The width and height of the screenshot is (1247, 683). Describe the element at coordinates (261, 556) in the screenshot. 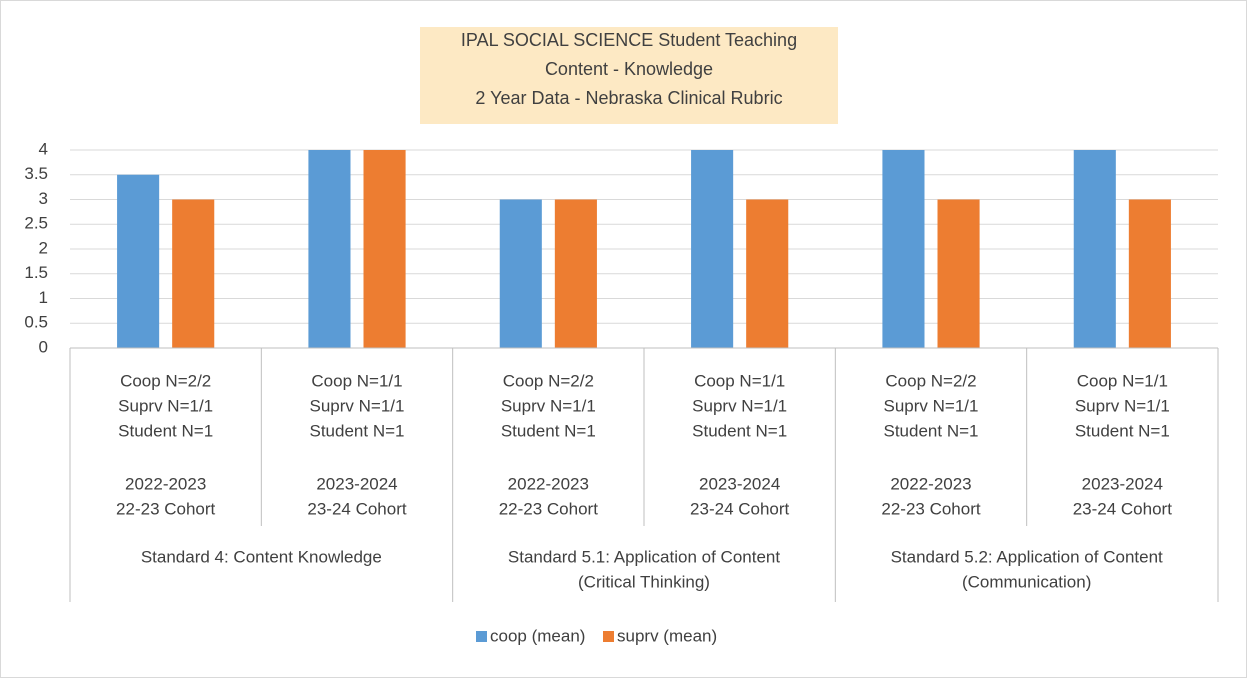

I see `group-label: Standard 4: Content Knowledge` at that location.